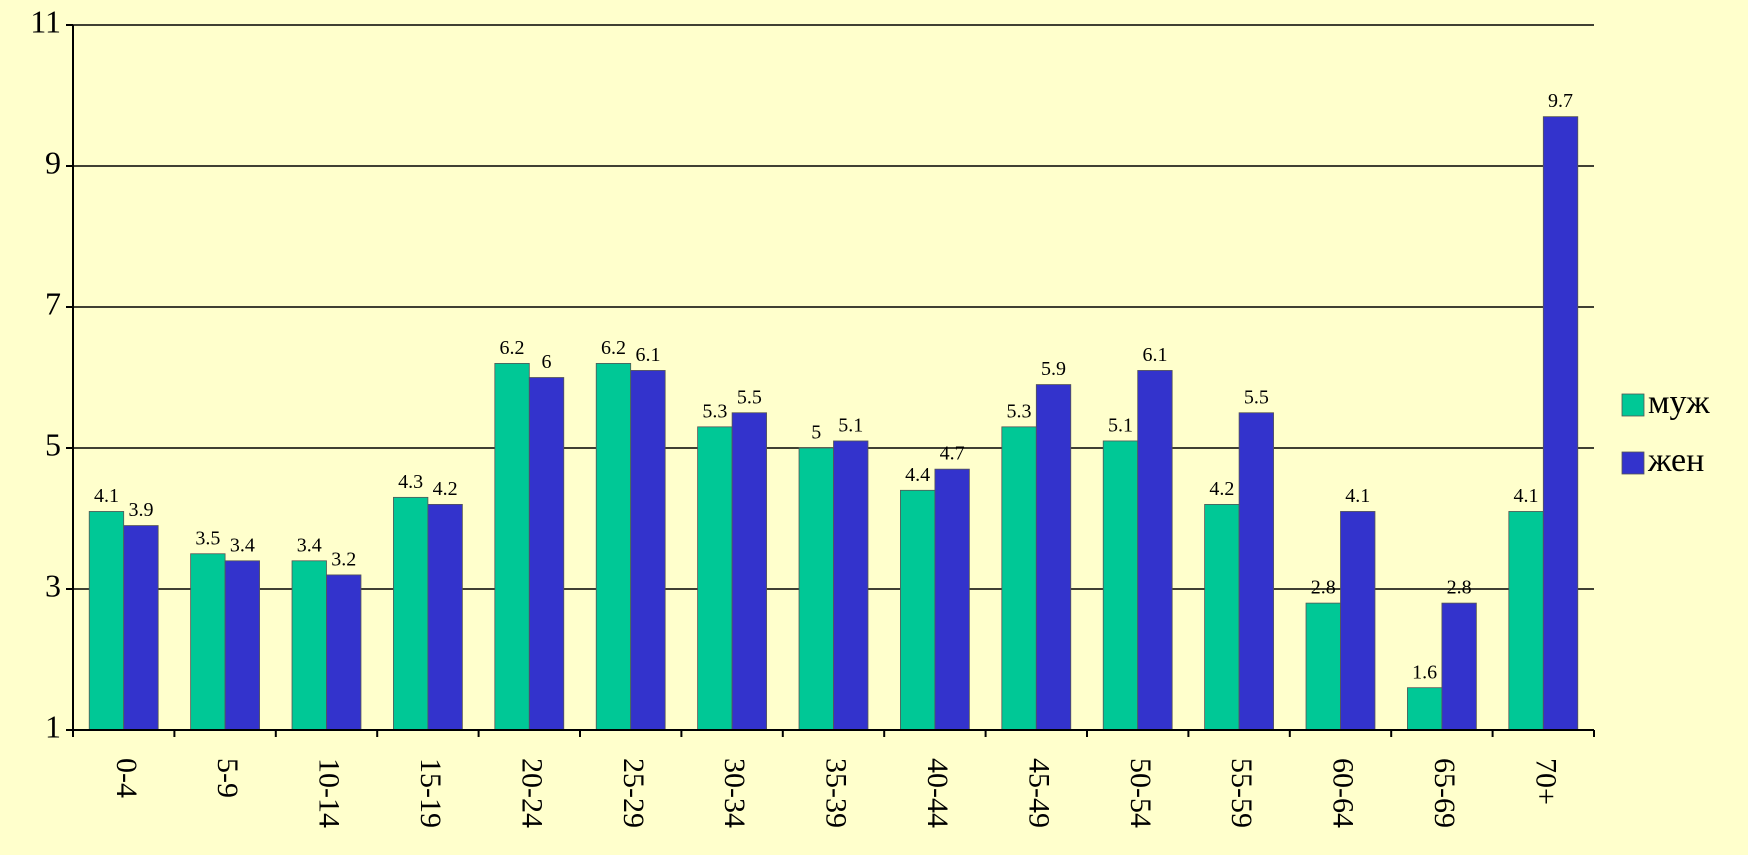  Describe the element at coordinates (1053, 369) in the screenshot. I see `data-label: 5.9` at that location.